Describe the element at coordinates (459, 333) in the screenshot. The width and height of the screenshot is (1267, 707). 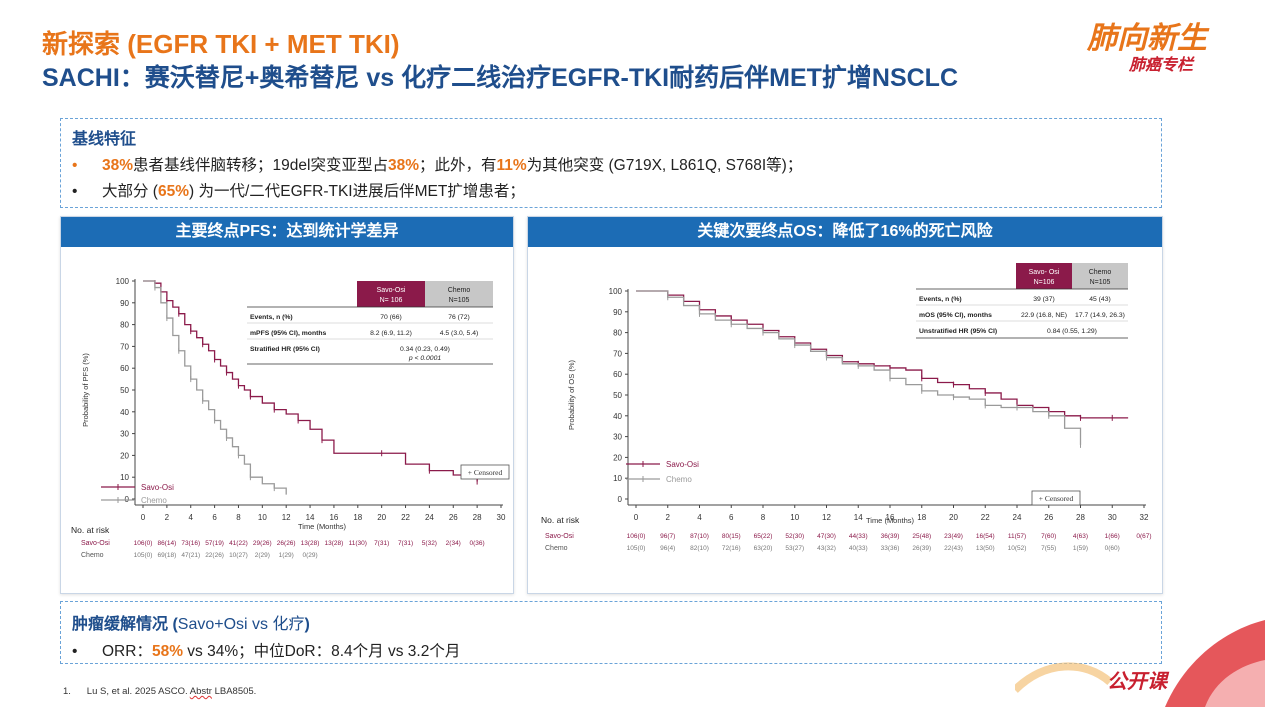
I see `table-cell: 4.5 (3.0, 5.4)` at that location.